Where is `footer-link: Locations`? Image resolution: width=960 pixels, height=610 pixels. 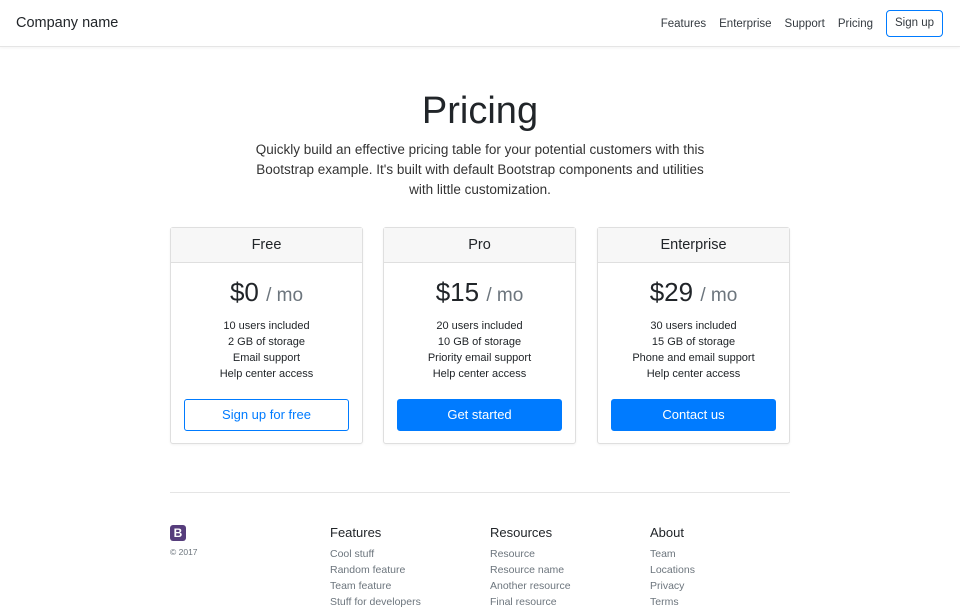 footer-link: Locations is located at coordinates (672, 570).